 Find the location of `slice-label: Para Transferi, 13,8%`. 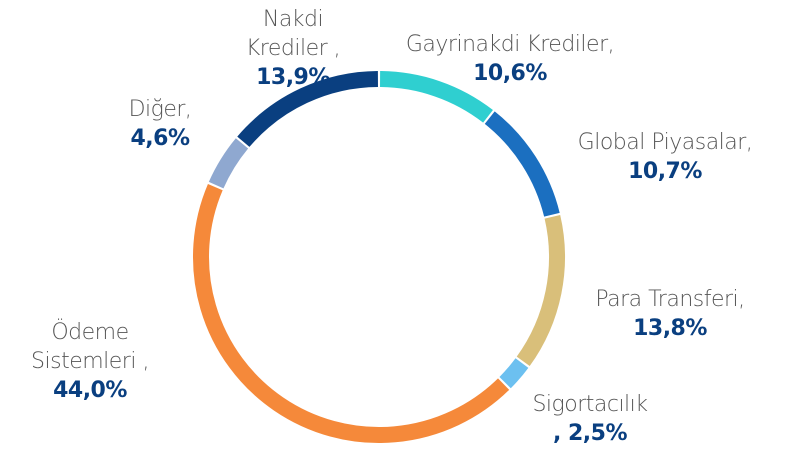

slice-label: Para Transferi, 13,8% is located at coordinates (670, 314).